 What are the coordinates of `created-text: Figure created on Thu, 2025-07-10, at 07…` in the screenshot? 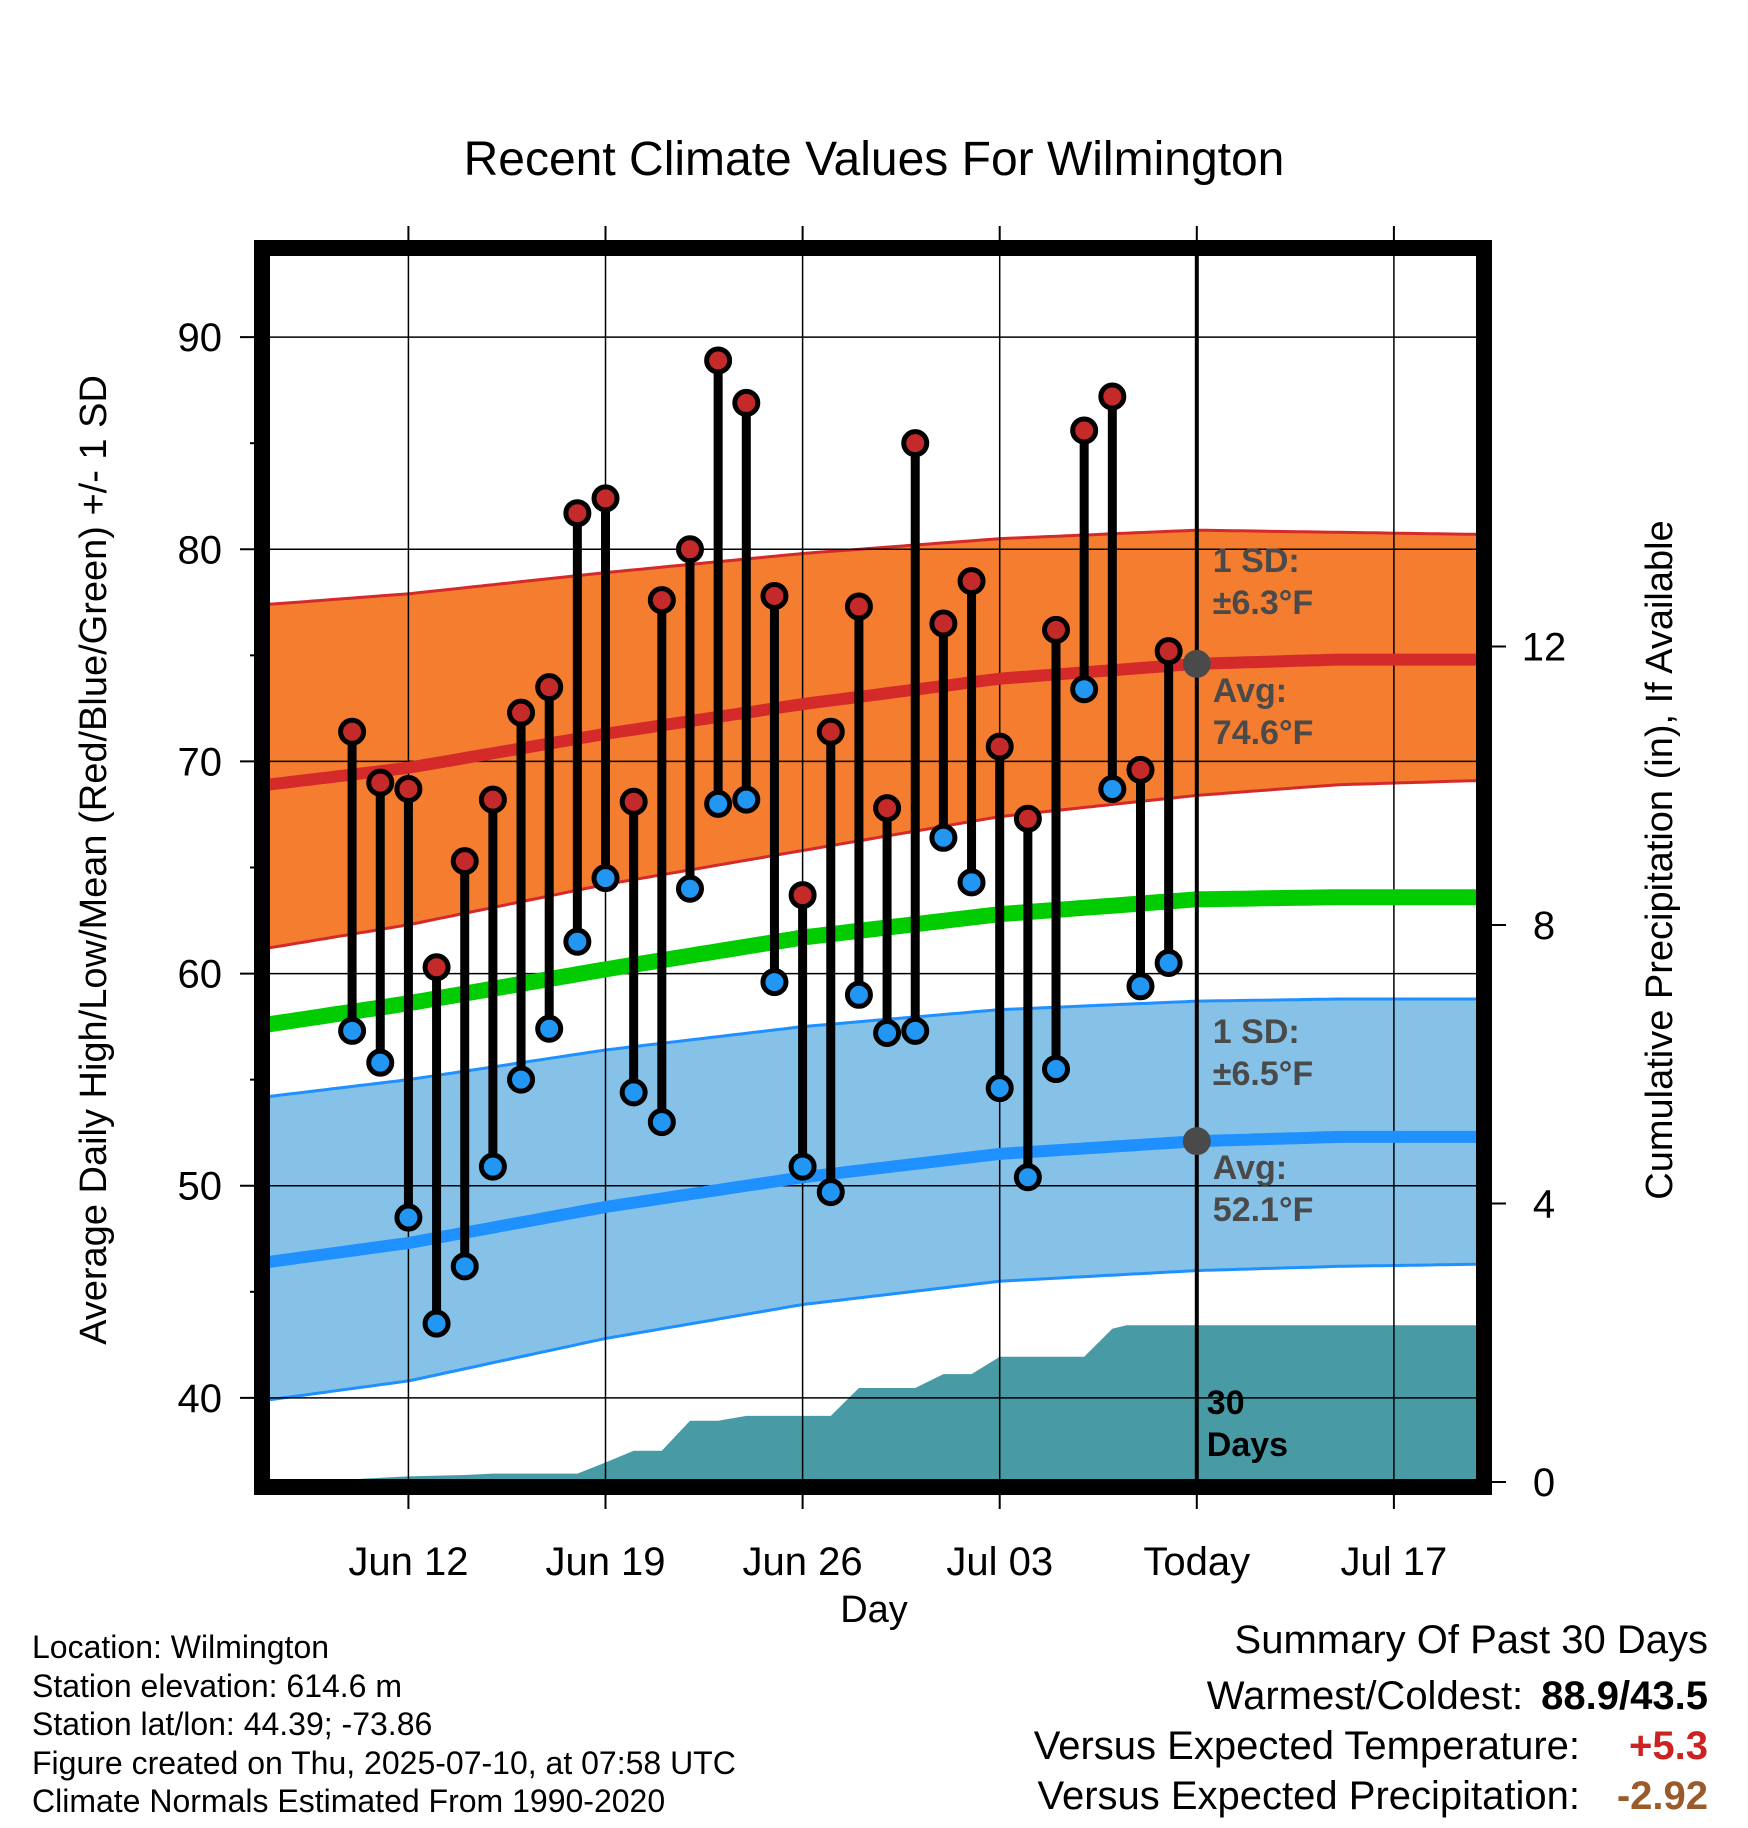 It's located at (384, 1762).